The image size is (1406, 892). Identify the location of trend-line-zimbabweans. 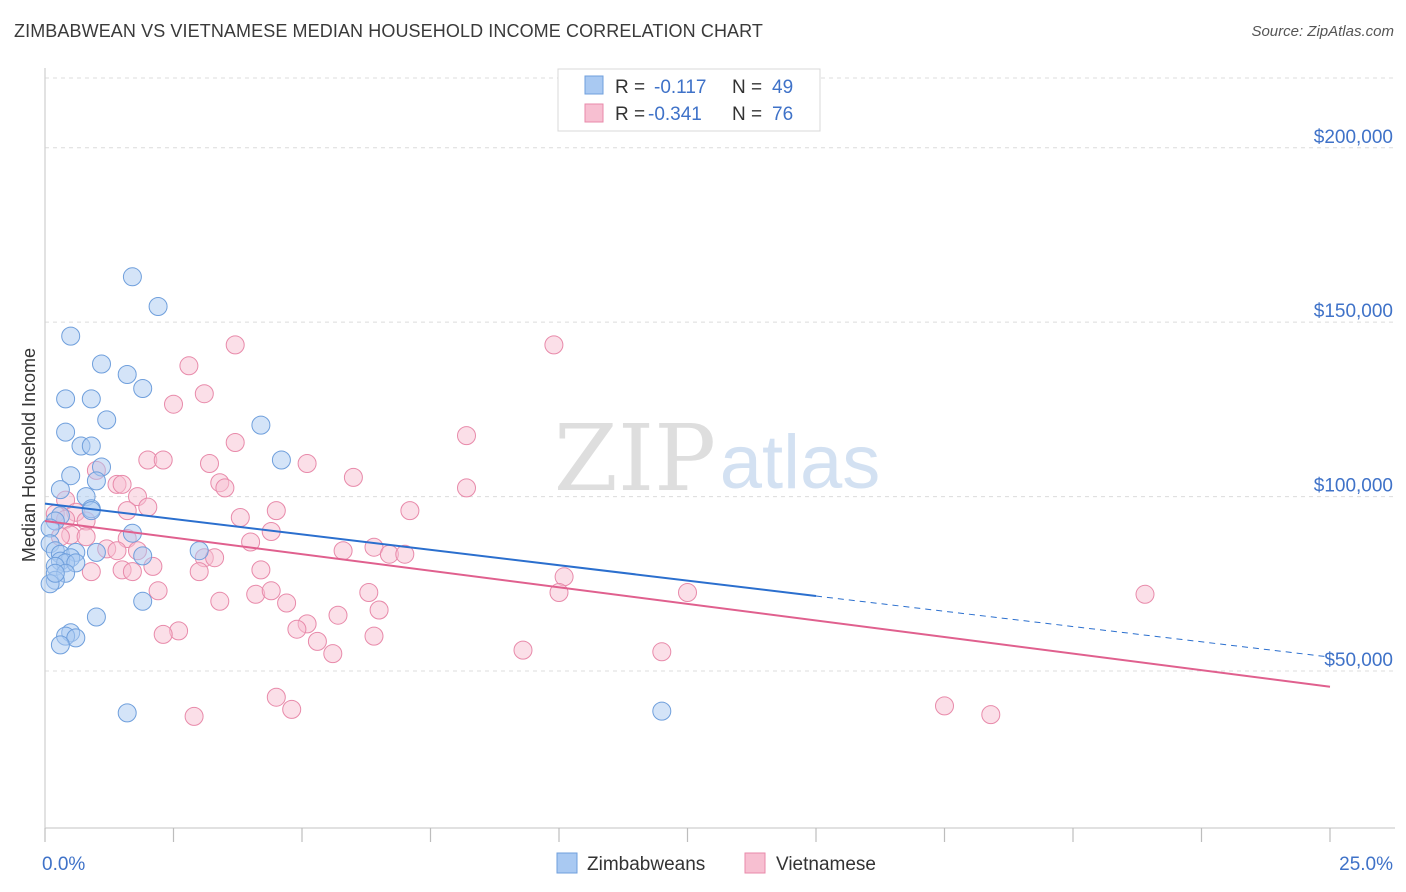
(430, 550).